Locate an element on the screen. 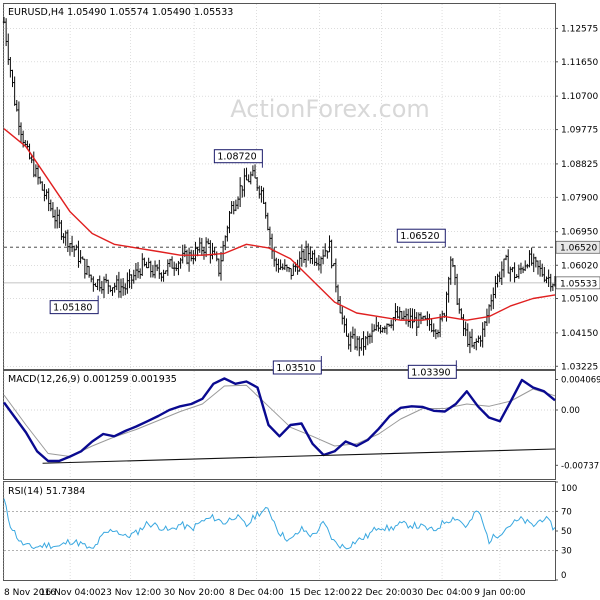 This screenshot has height=600, width=600. price-axis-label: 1.06950 is located at coordinates (579, 233).